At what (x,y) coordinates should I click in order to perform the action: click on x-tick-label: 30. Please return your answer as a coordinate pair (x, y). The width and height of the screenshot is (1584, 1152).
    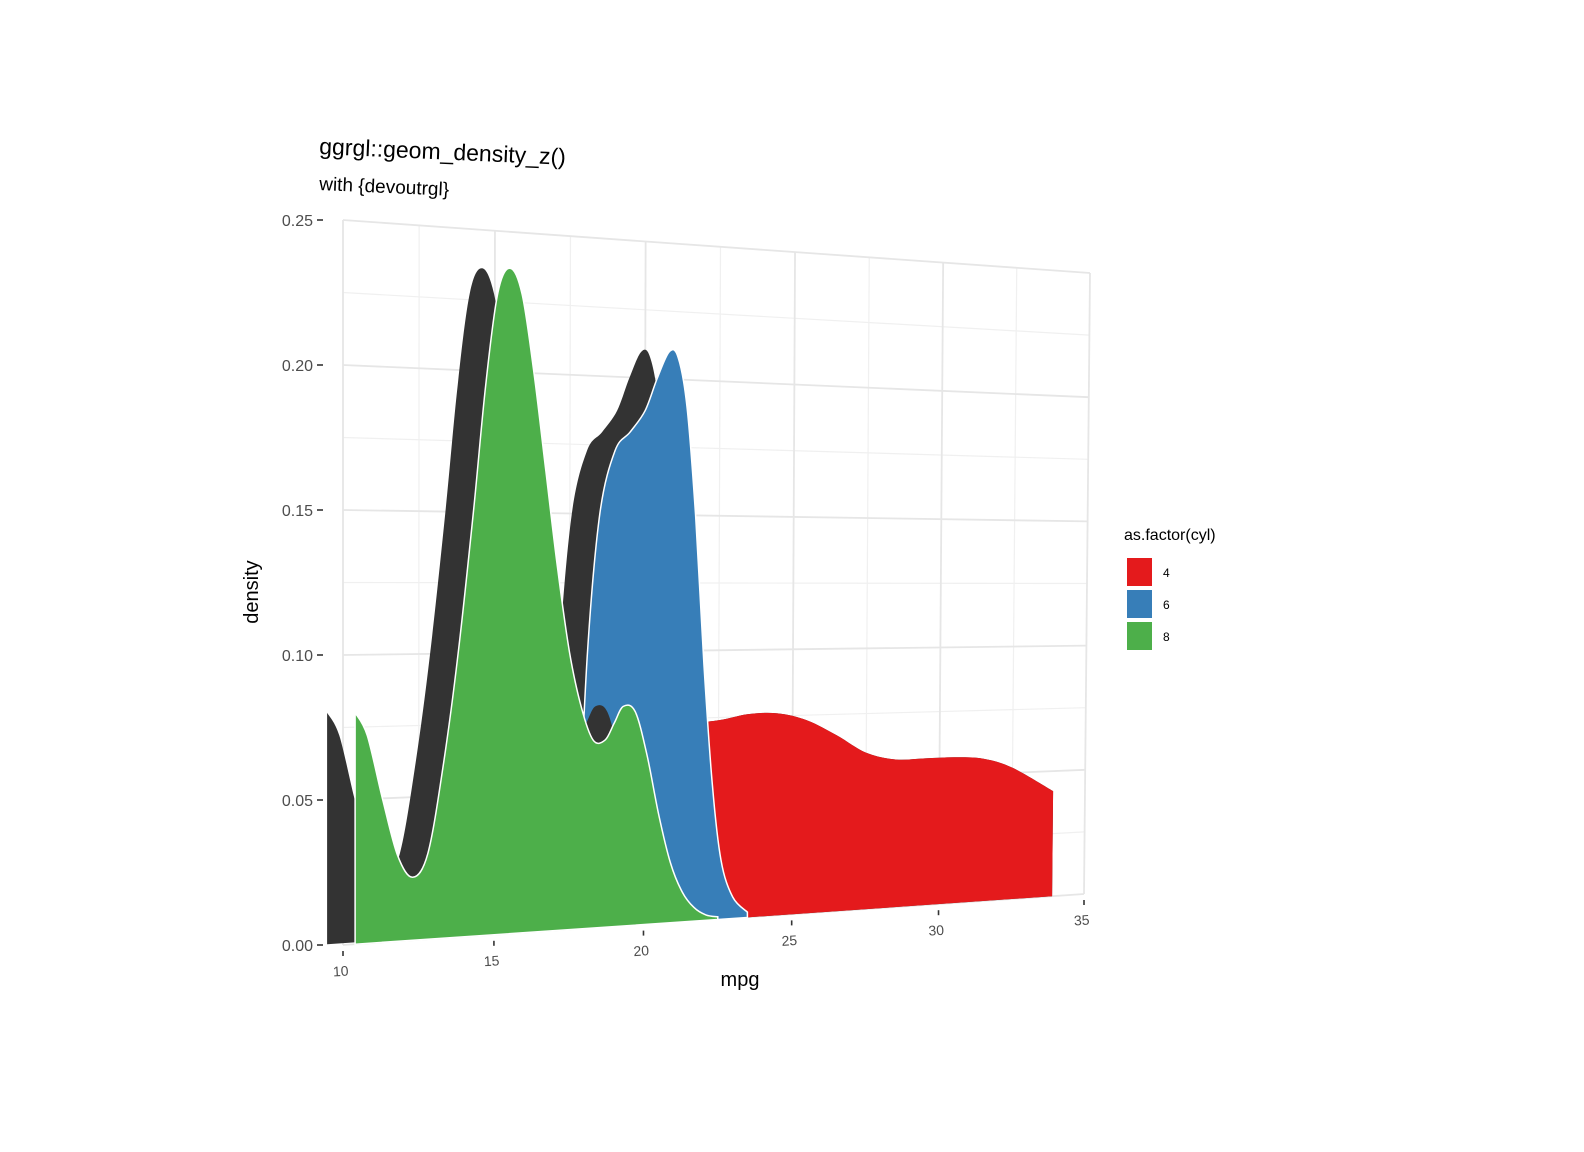
    Looking at the image, I should click on (936, 930).